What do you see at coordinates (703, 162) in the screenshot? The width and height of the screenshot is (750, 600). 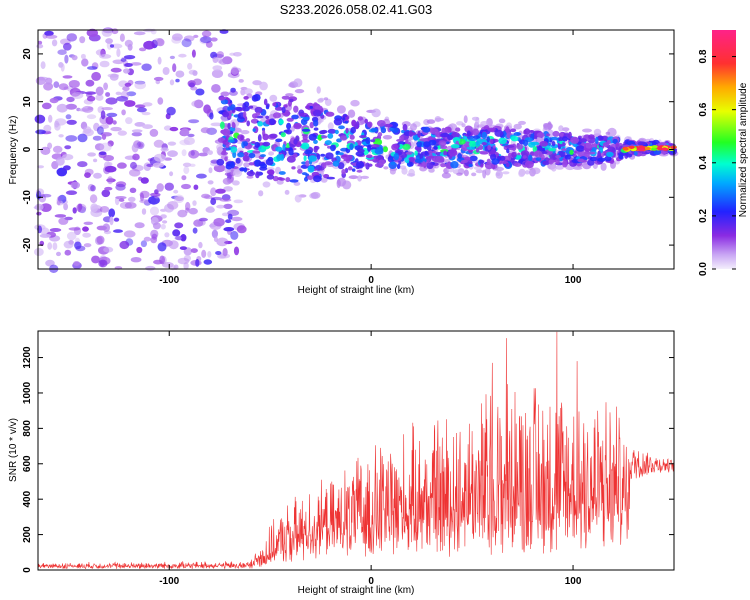 I see `colorbar-tick-label: 0.4` at bounding box center [703, 162].